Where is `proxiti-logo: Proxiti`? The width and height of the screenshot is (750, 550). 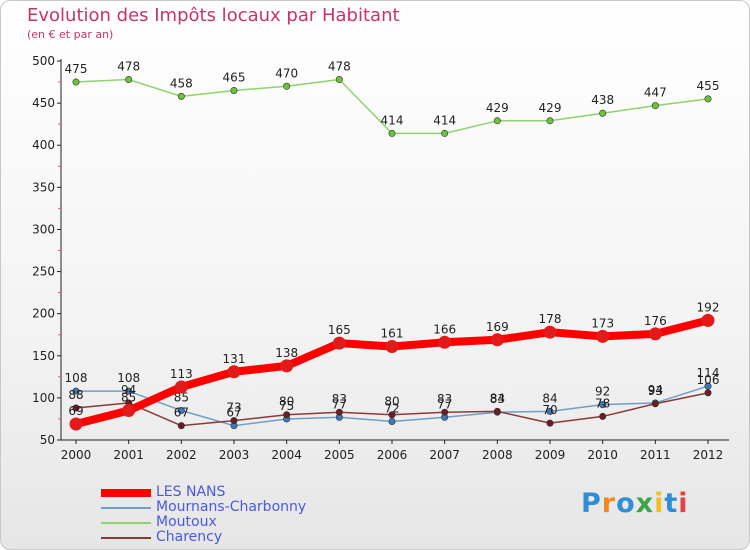 proxiti-logo: Proxiti is located at coordinates (635, 503).